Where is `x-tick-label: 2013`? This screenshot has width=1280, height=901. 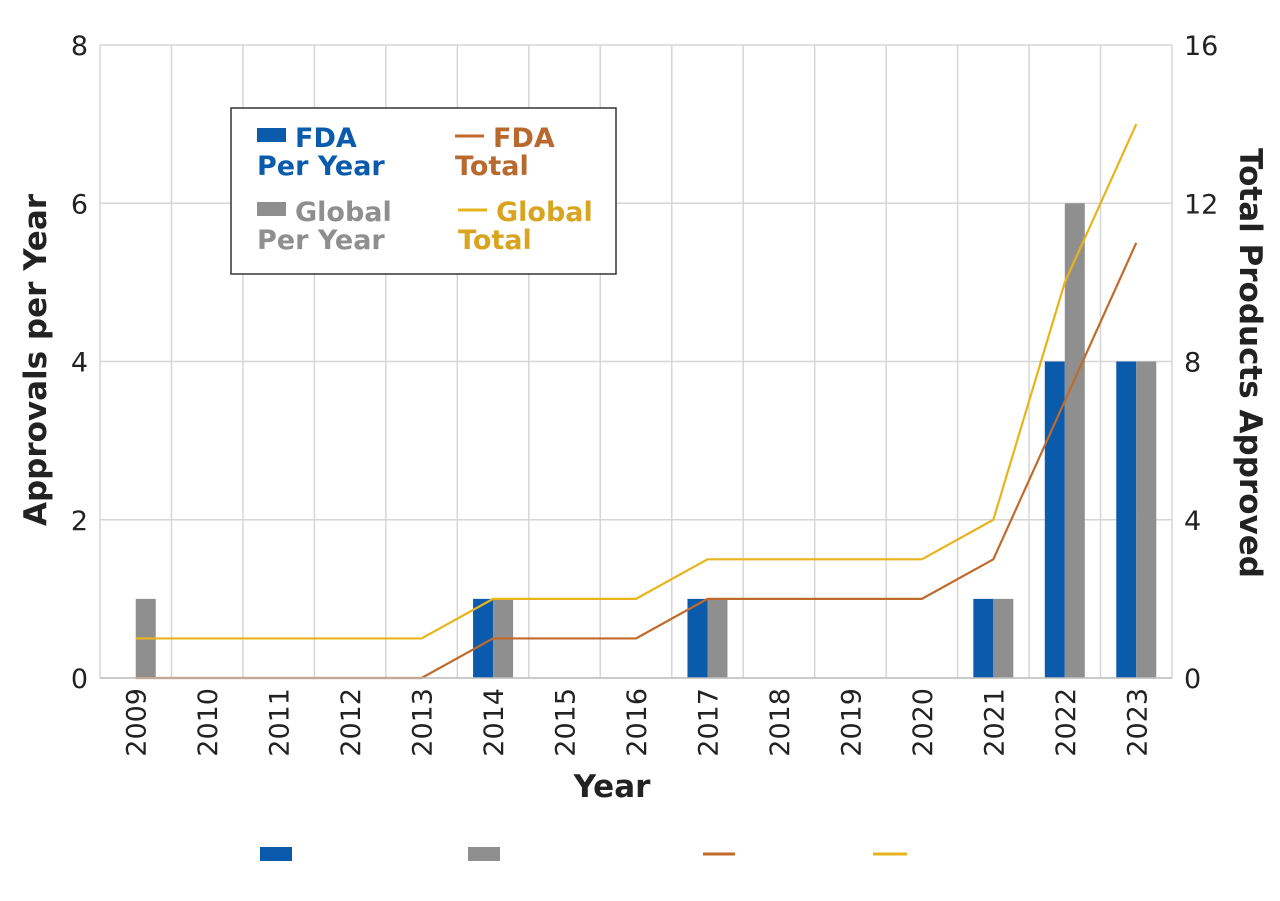
x-tick-label: 2013 is located at coordinates (423, 722).